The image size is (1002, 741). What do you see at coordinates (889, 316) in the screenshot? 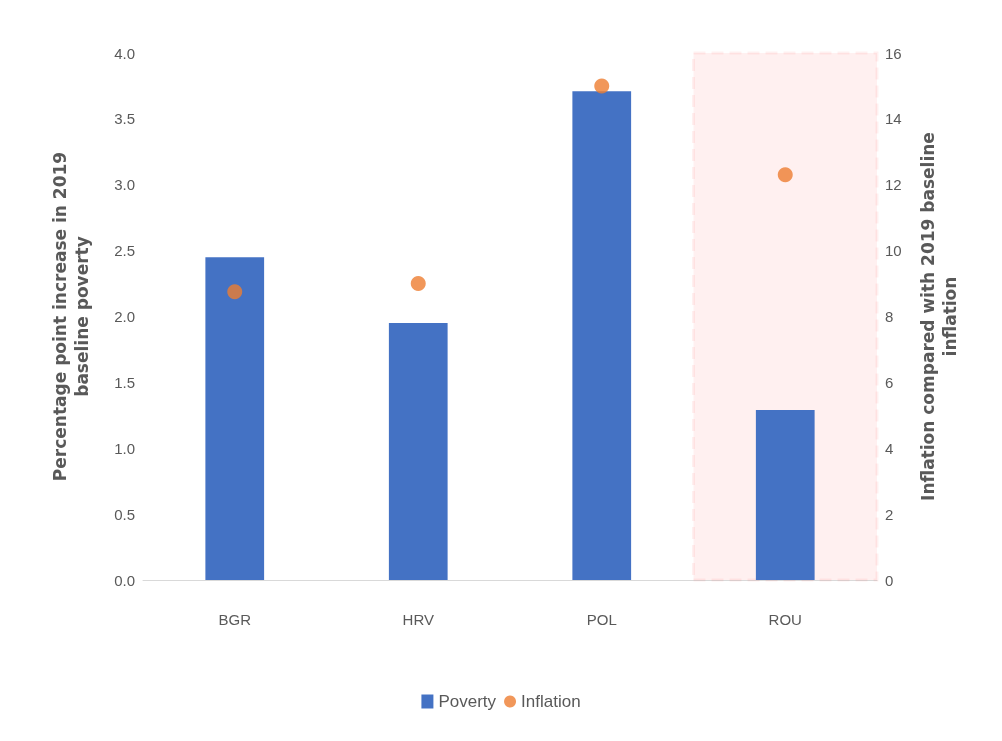
I see `y2-tick-label: 8` at bounding box center [889, 316].